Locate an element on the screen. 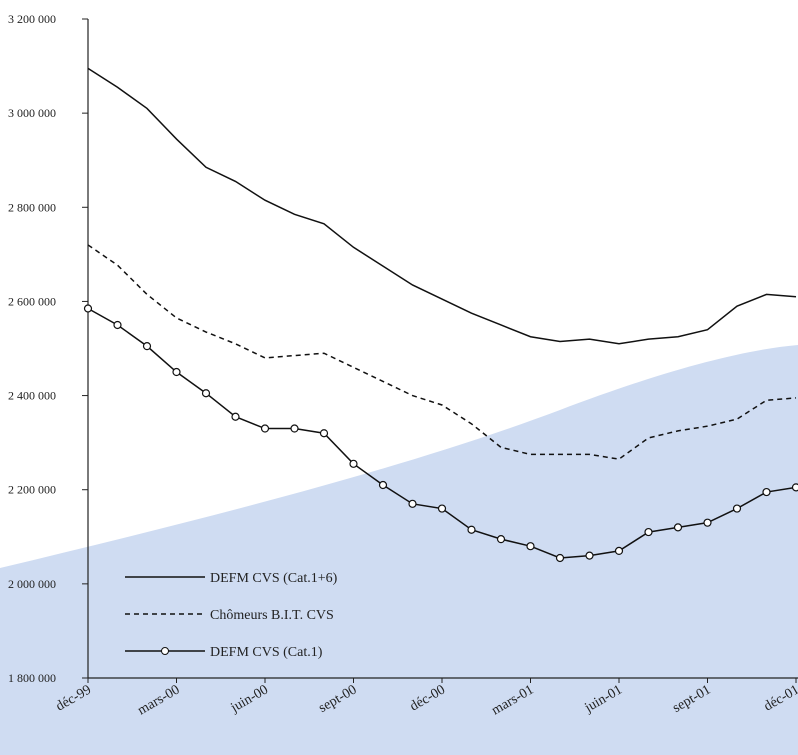 The width and height of the screenshot is (798, 755). y-tick-label: 2 000 000 is located at coordinates (32, 584).